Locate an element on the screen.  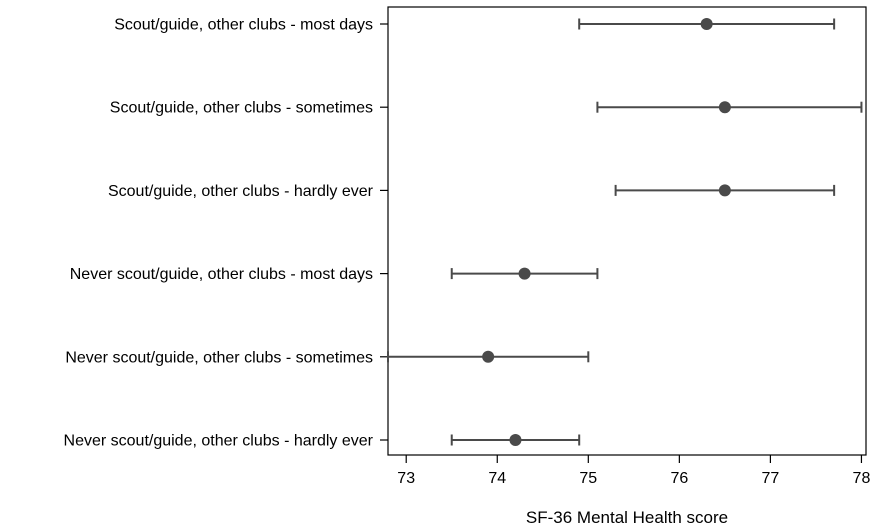
category-label: Scout/guide, other clubs - hardly ever is located at coordinates (241, 191).